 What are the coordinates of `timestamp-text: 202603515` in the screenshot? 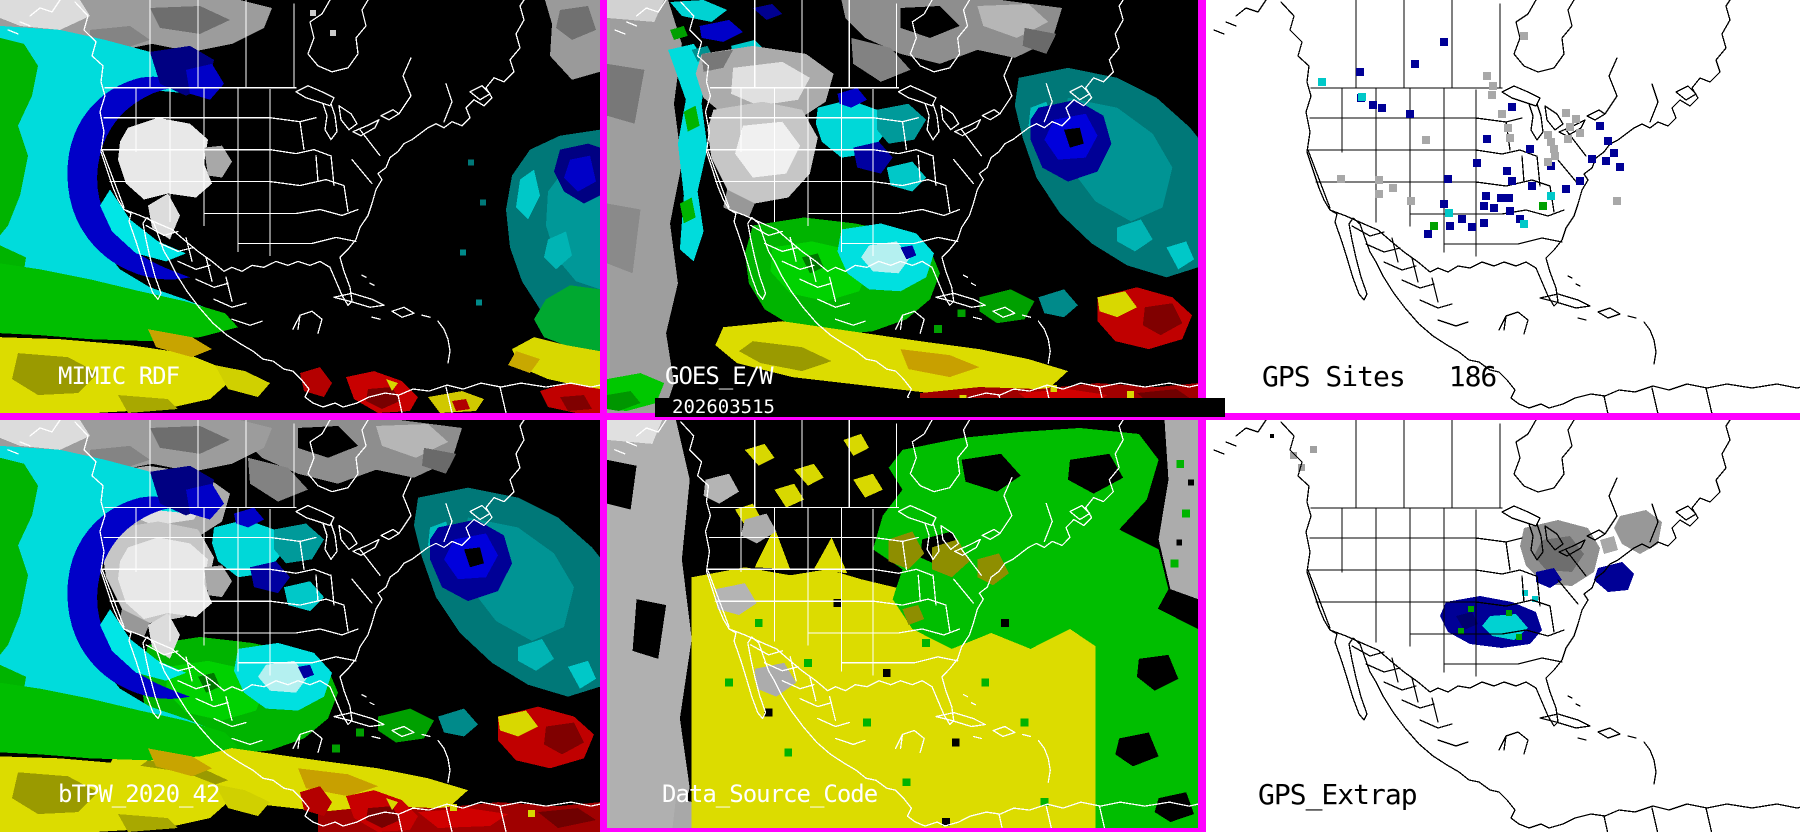 It's located at (723, 407).